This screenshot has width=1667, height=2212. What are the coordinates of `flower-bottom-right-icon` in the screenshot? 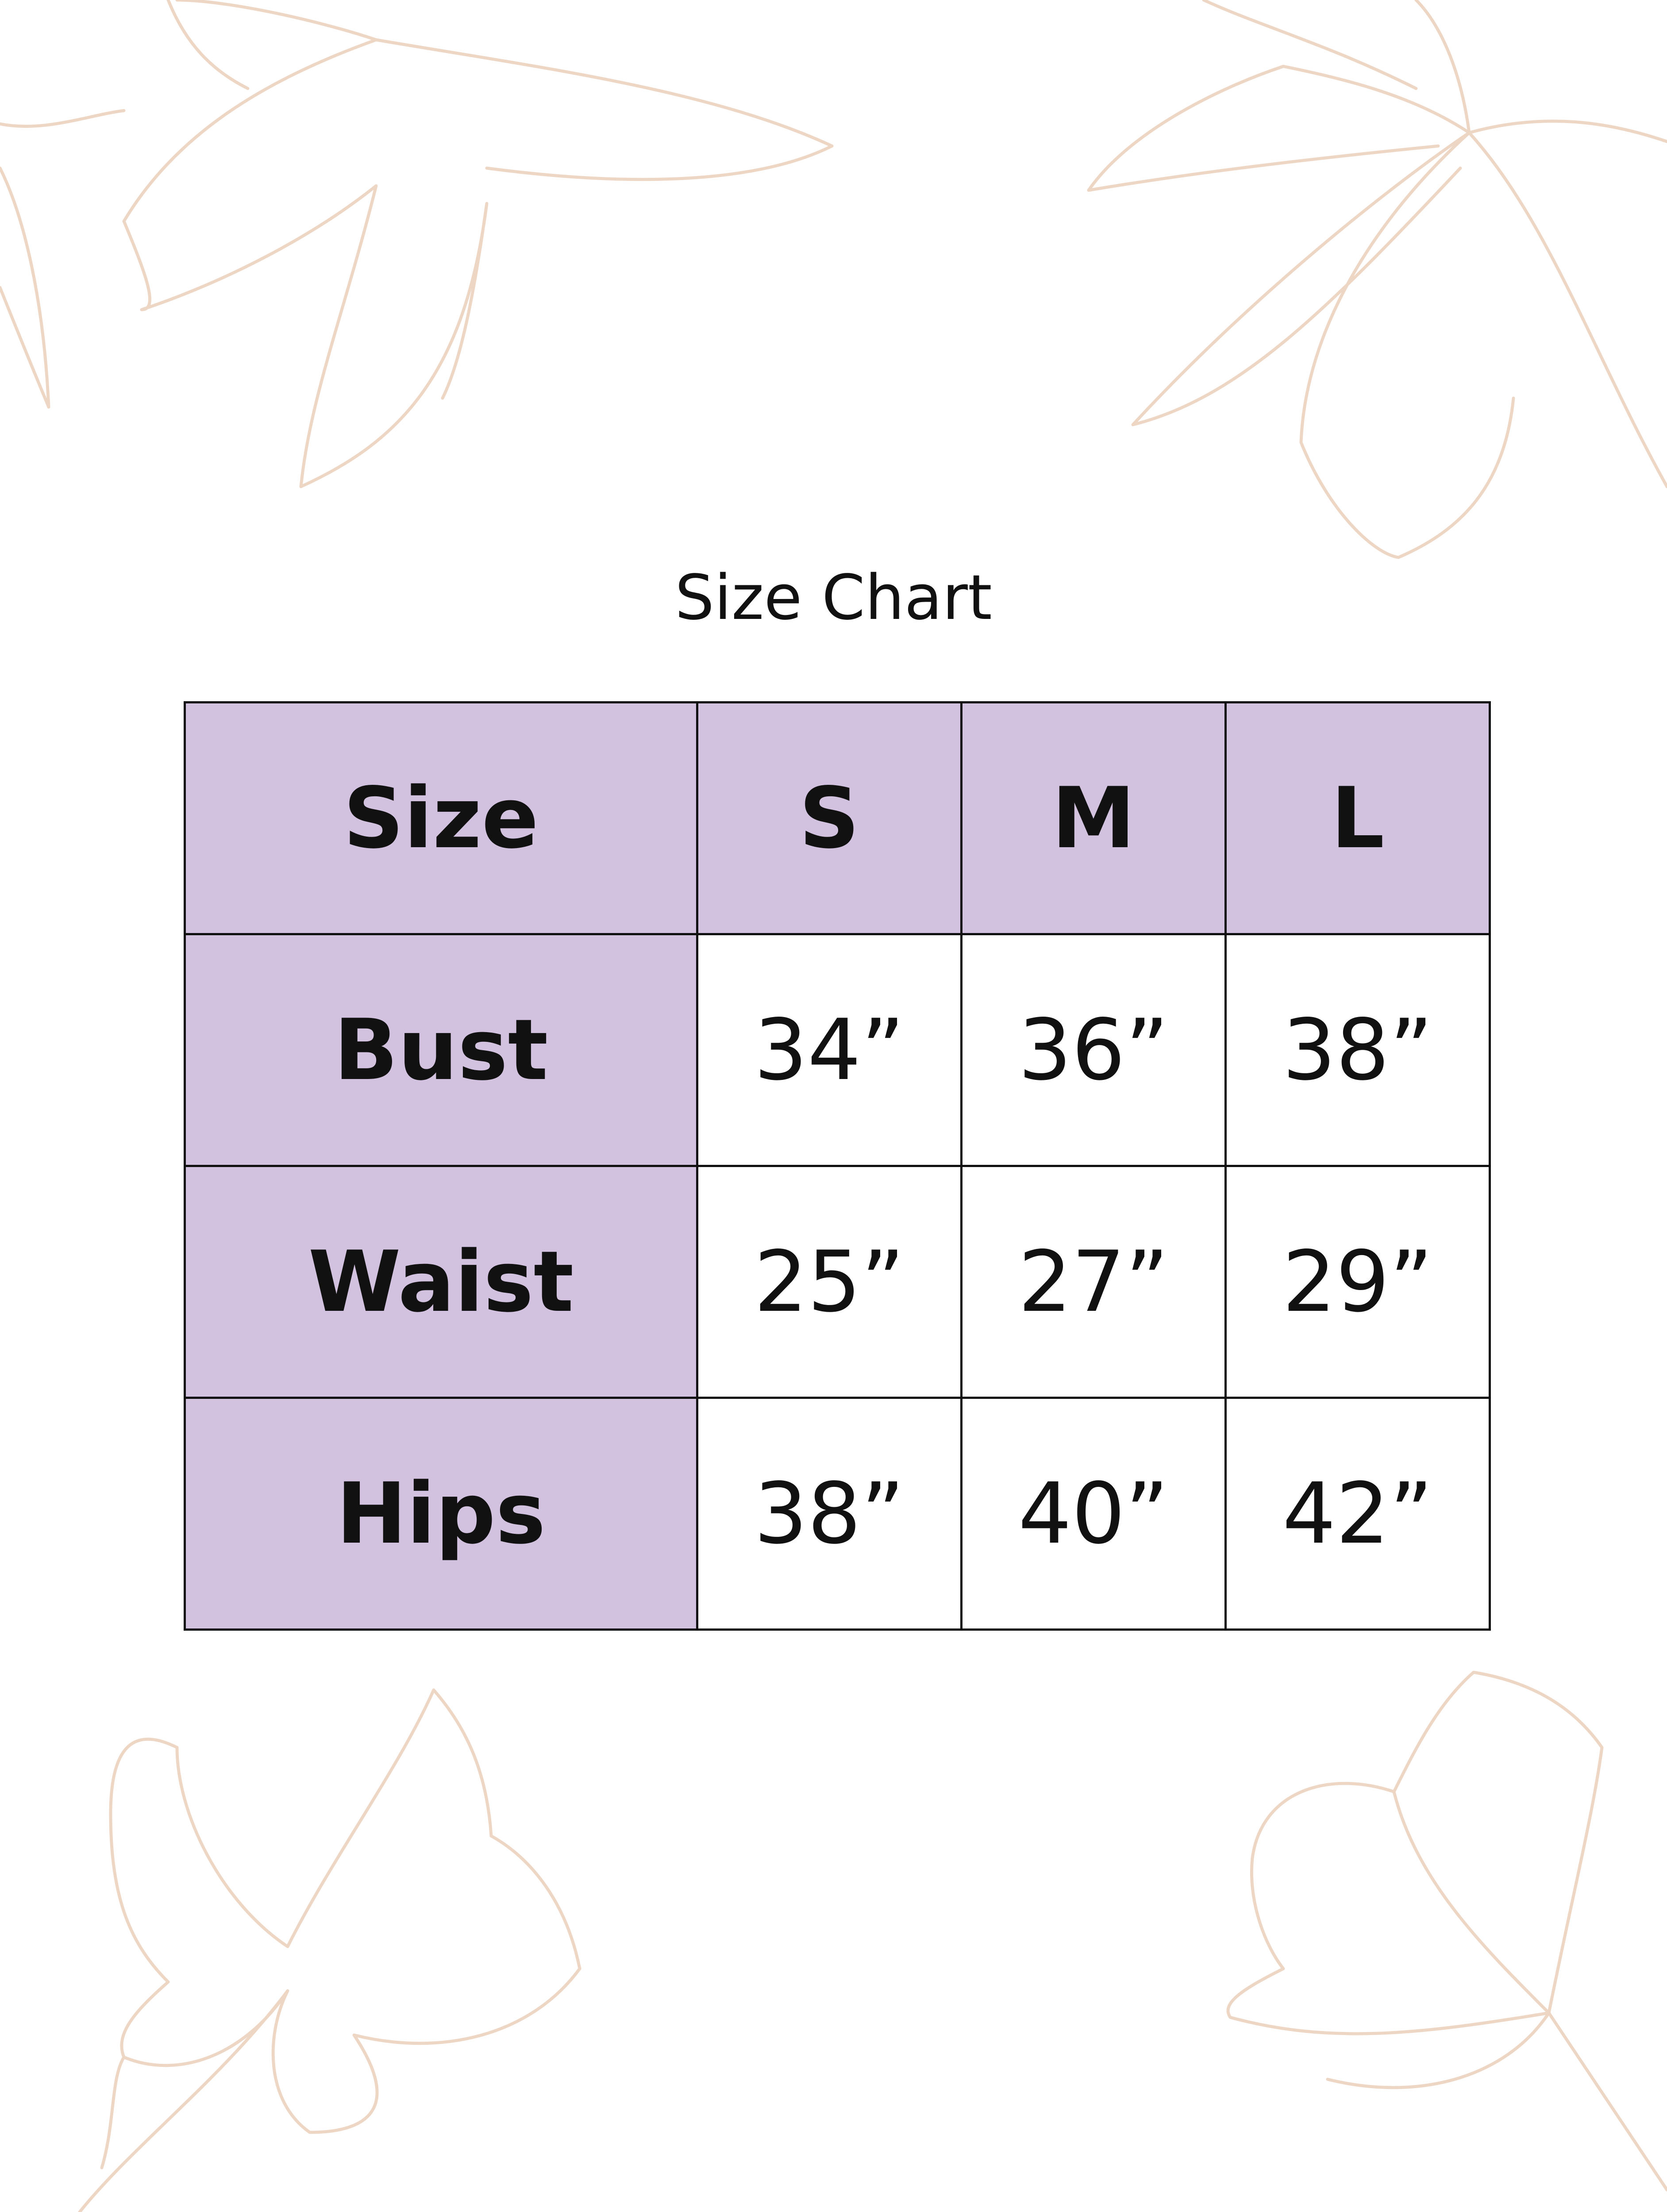 It's located at (1447, 1931).